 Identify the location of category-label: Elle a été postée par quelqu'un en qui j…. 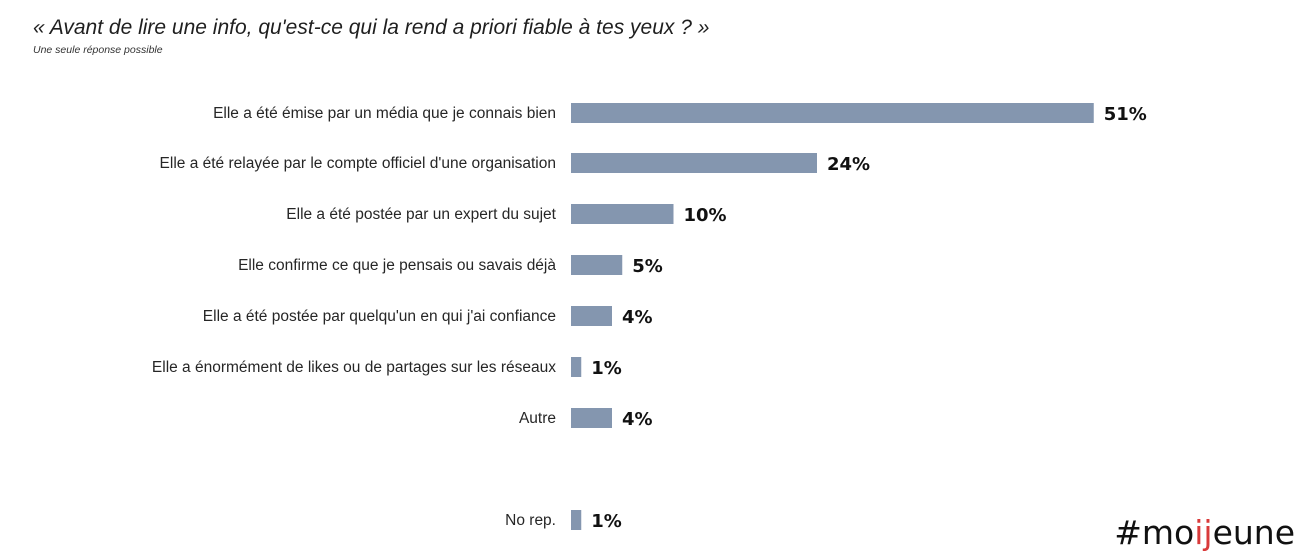
(379, 316).